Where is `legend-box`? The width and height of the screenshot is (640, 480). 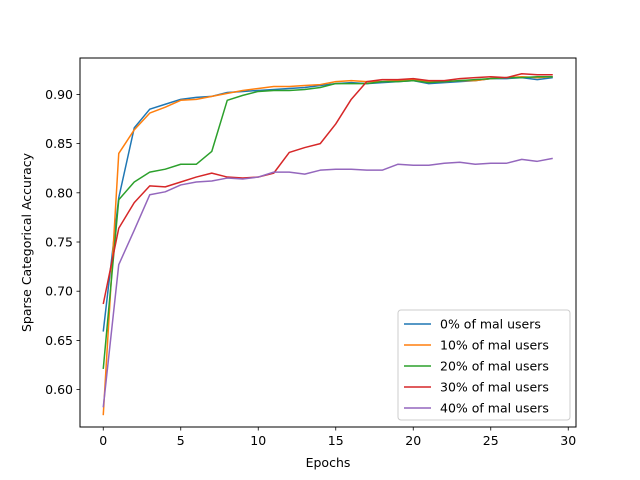
legend-box is located at coordinates (484, 365).